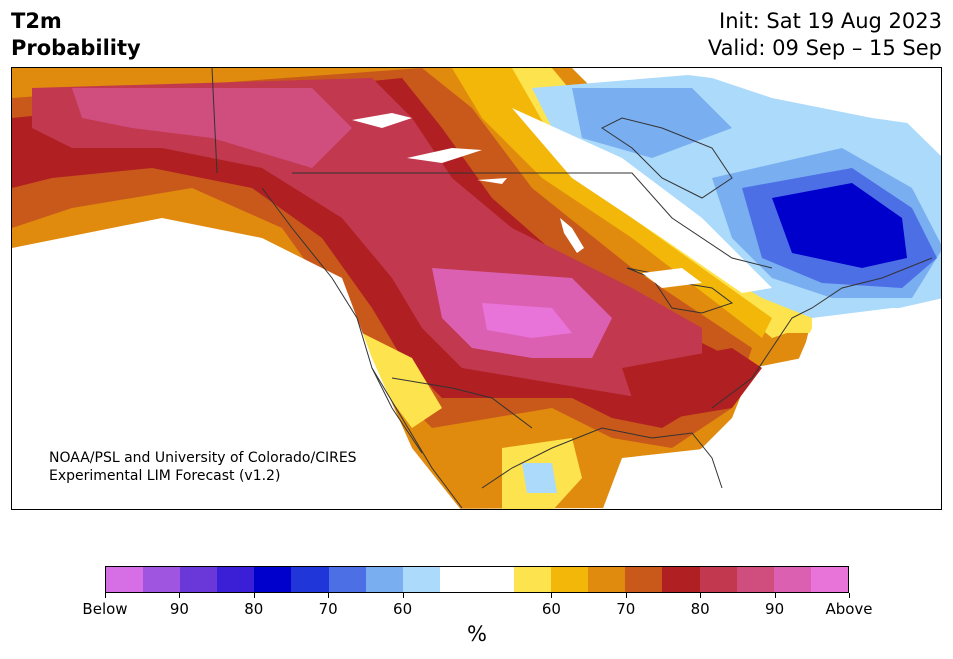  What do you see at coordinates (462, 403) in the screenshot?
I see `us-mexico-border` at bounding box center [462, 403].